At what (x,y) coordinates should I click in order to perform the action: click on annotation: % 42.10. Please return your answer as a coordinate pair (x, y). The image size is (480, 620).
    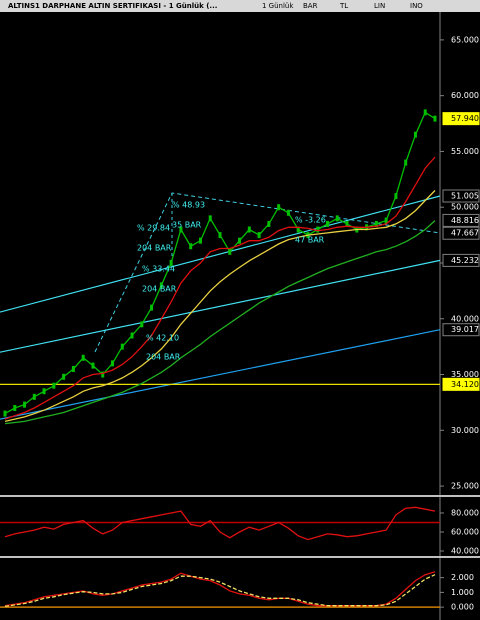
    Looking at the image, I should click on (162, 338).